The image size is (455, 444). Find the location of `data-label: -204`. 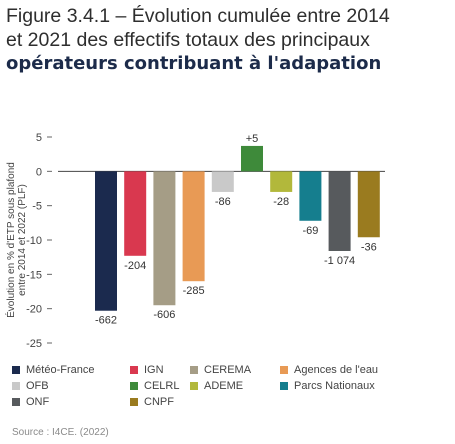

data-label: -204 is located at coordinates (135, 266).